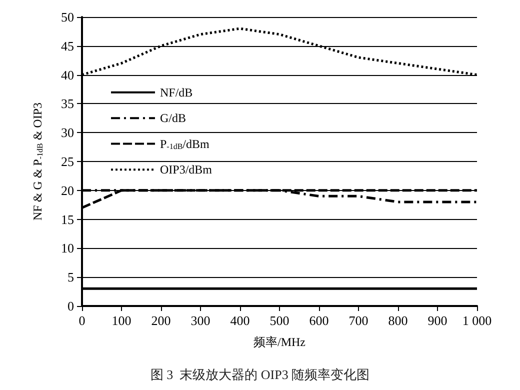  Describe the element at coordinates (280, 342) in the screenshot. I see `x-axis-title: 频率/MHz` at that location.